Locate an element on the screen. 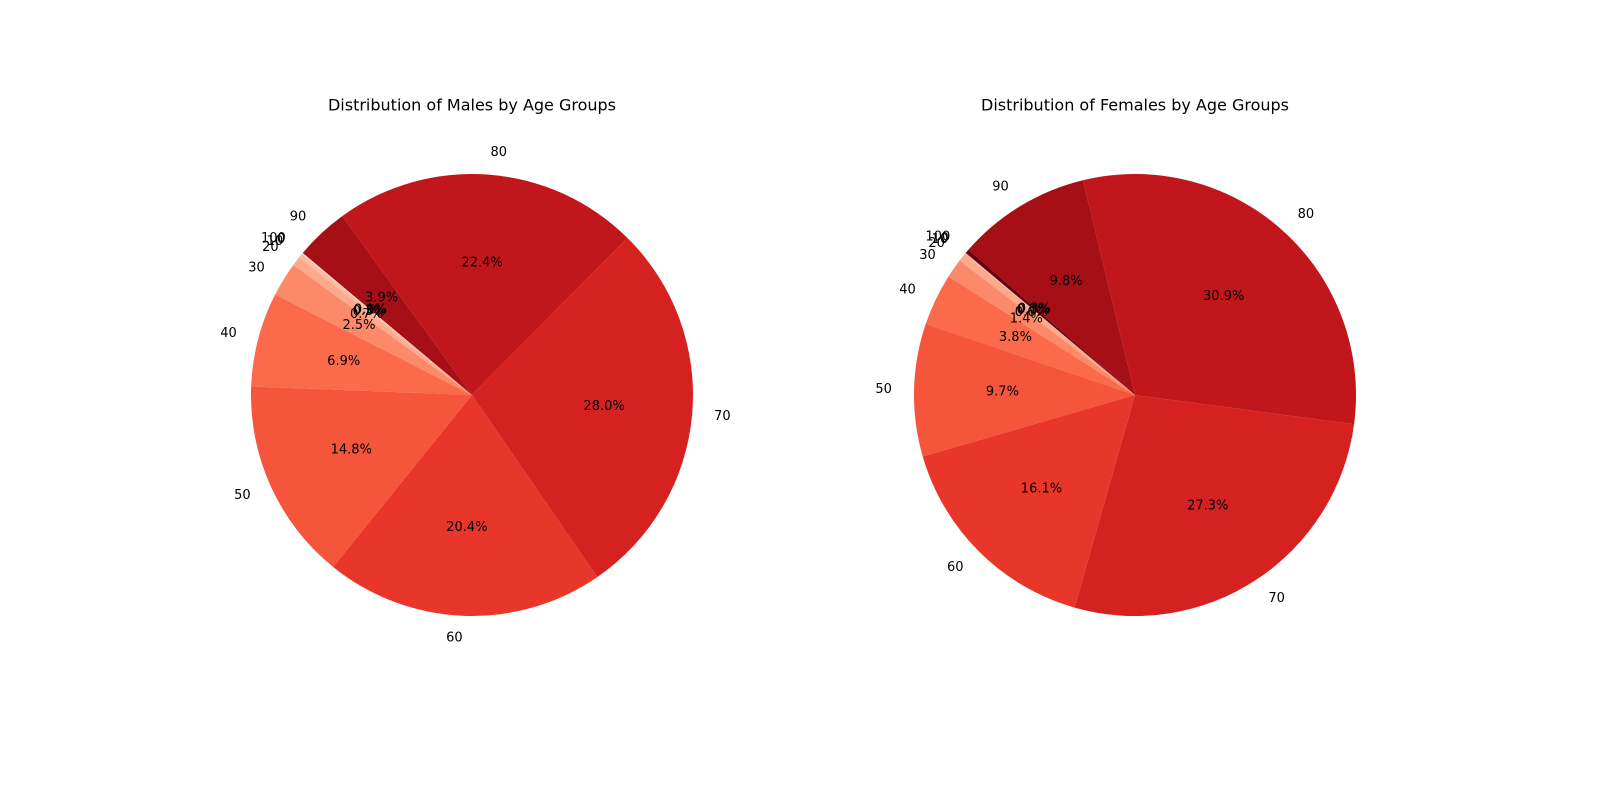 This screenshot has height=800, width=1600. value-label: 0.6% is located at coordinates (1031, 312).